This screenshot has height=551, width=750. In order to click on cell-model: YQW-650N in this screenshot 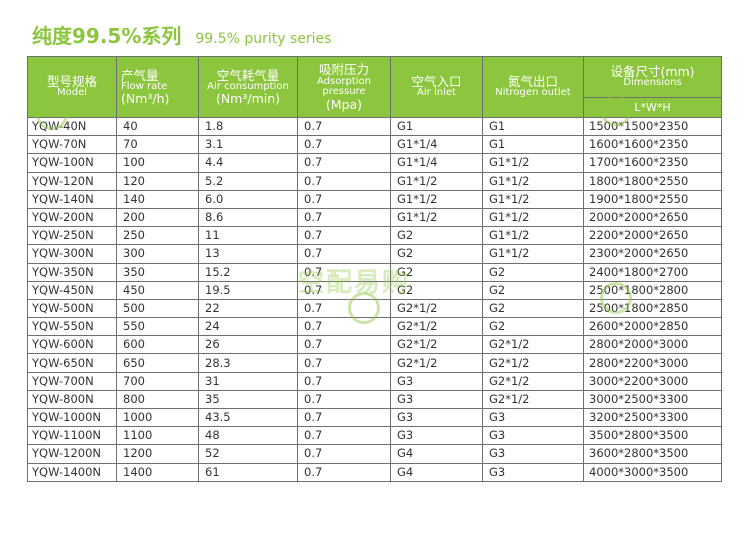, I will do `click(72, 363)`.